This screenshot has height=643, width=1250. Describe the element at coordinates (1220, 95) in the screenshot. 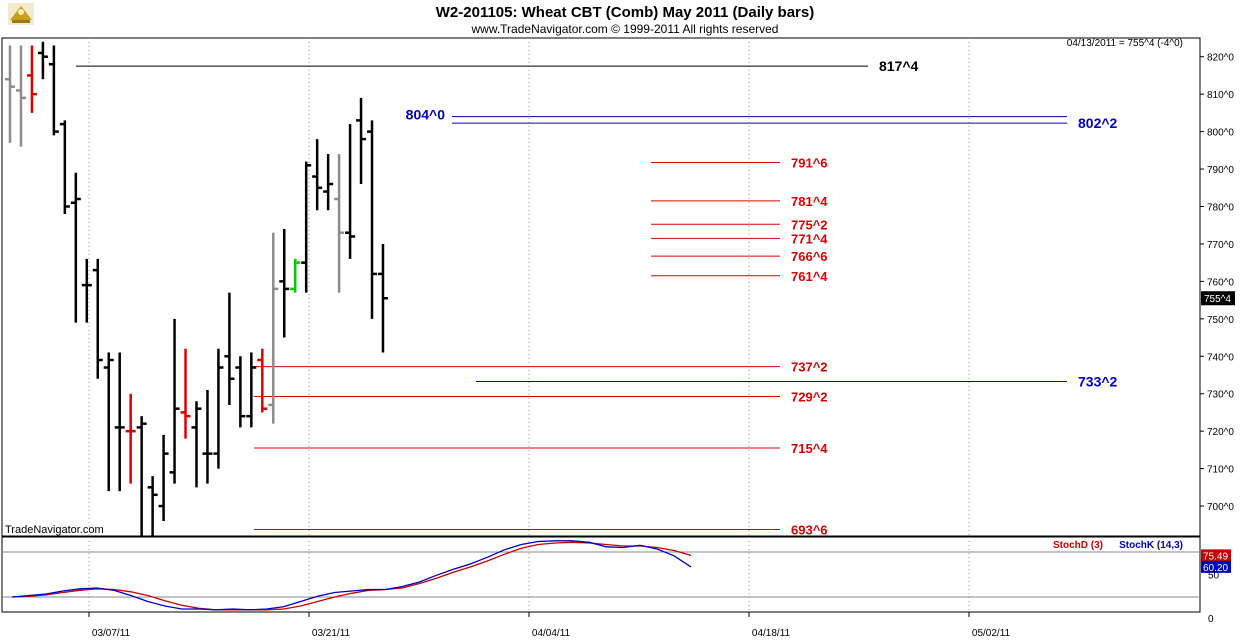

I see `y-tick-label: 810^0` at that location.